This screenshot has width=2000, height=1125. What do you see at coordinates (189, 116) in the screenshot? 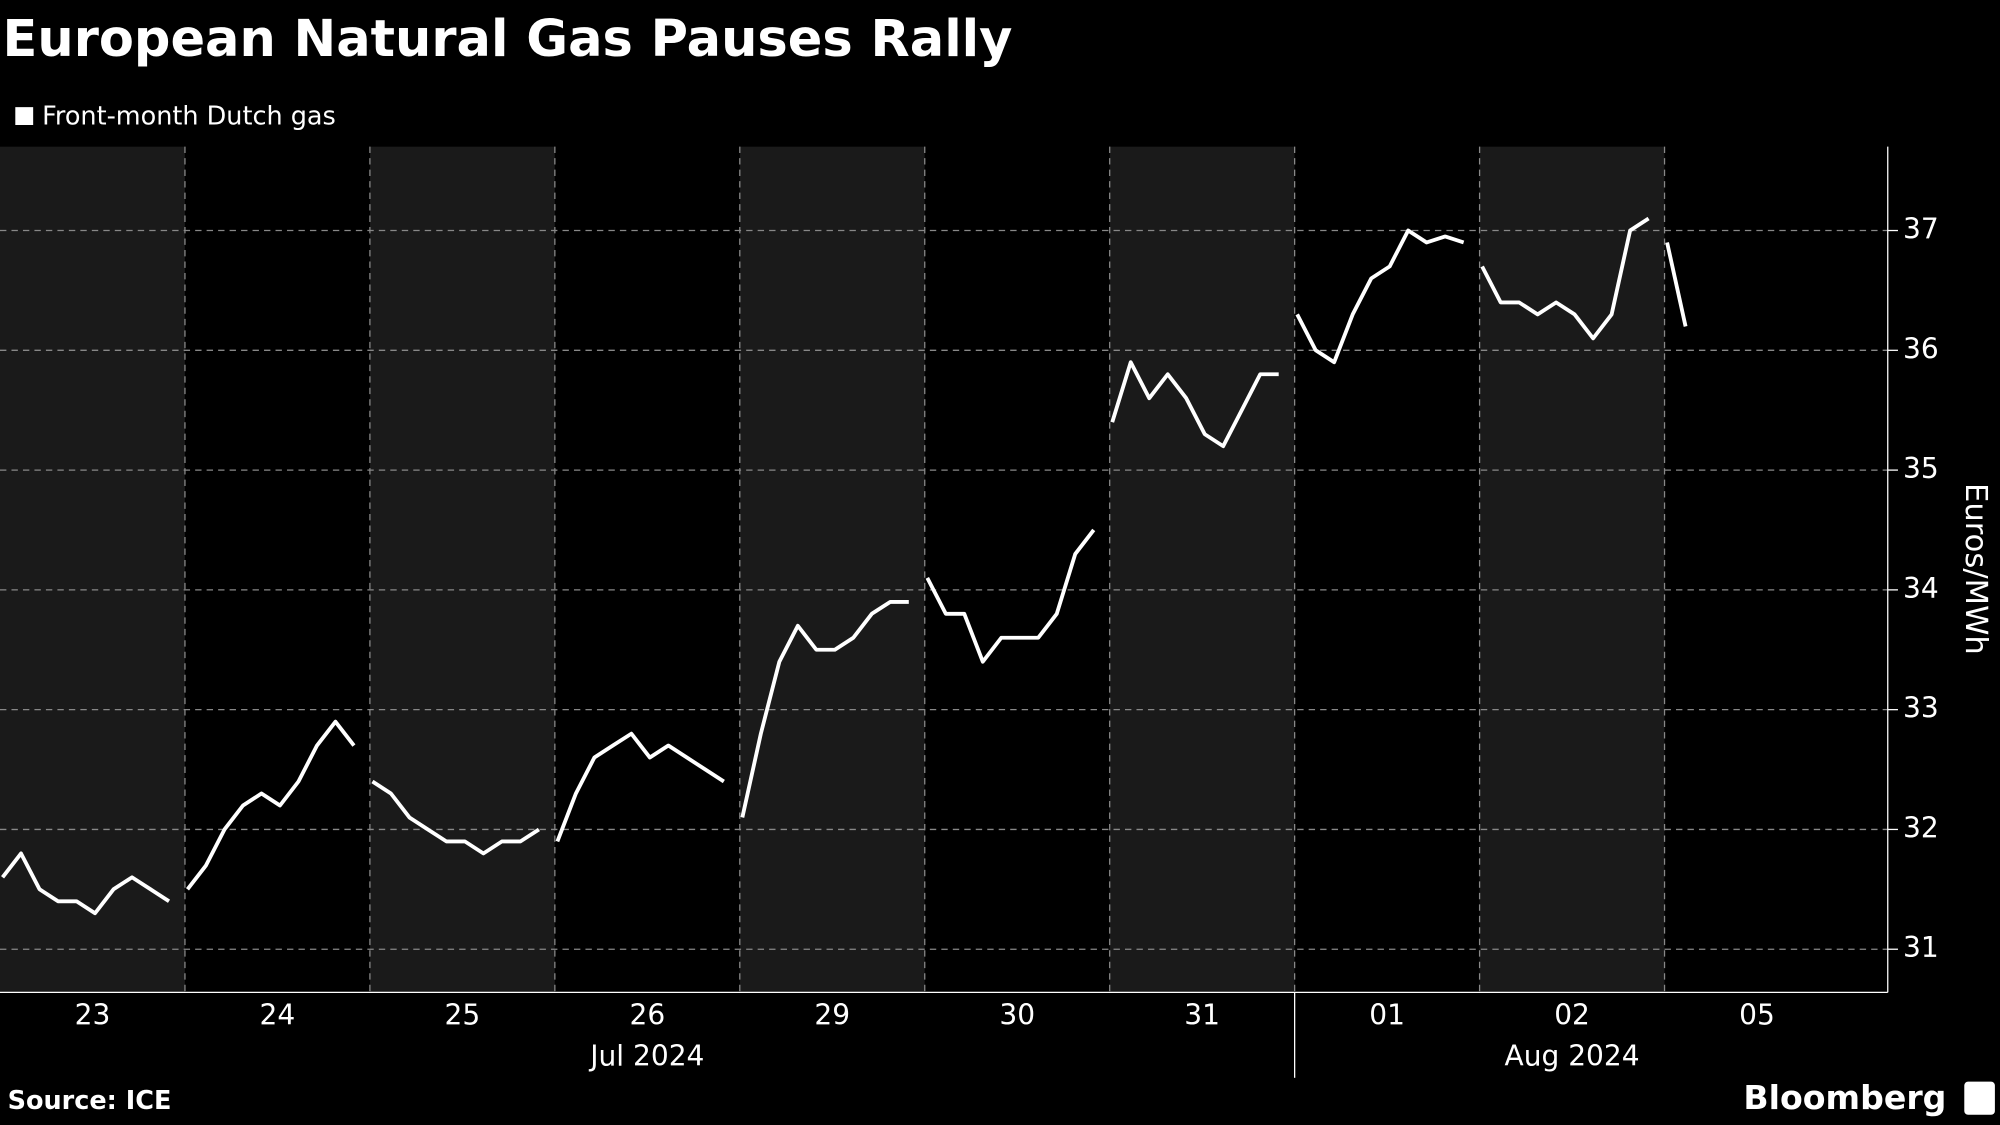
I see `legend-label: Front-month Dutch gas` at bounding box center [189, 116].